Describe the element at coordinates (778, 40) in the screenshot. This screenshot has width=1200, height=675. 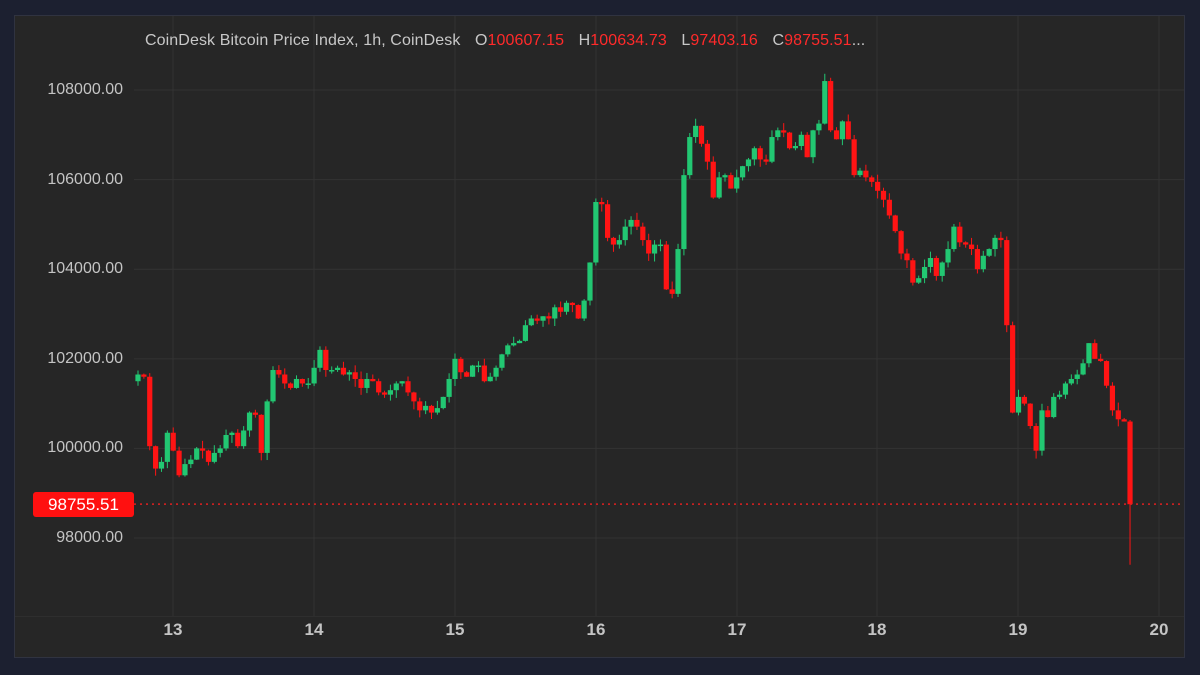
I see `close-label: C` at that location.